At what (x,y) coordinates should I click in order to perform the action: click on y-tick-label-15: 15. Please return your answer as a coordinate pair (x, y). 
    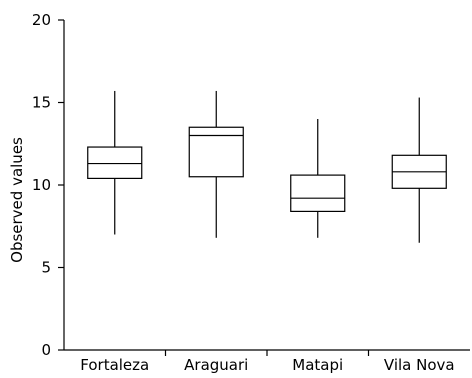
    Looking at the image, I should click on (41, 103).